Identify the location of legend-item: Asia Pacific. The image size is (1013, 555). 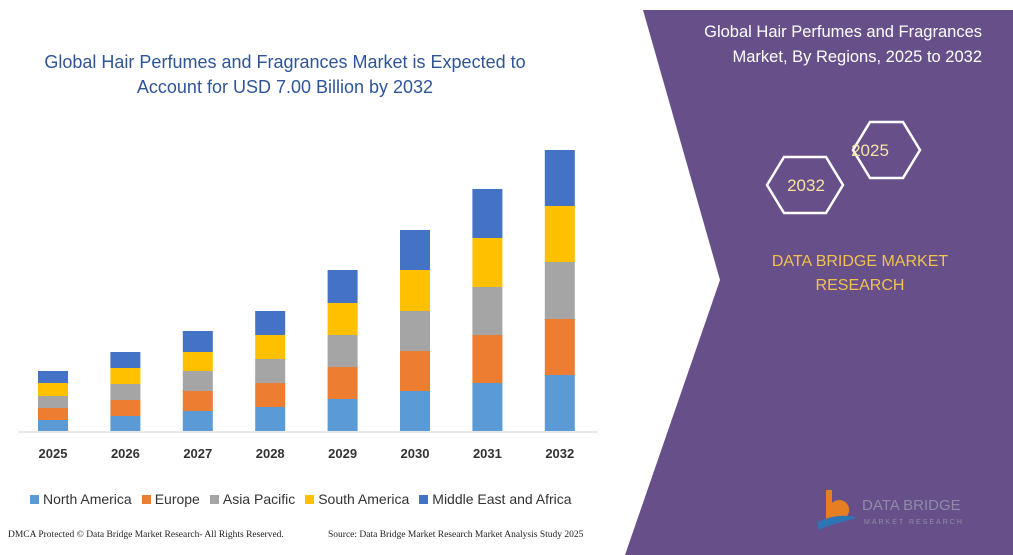
(252, 499).